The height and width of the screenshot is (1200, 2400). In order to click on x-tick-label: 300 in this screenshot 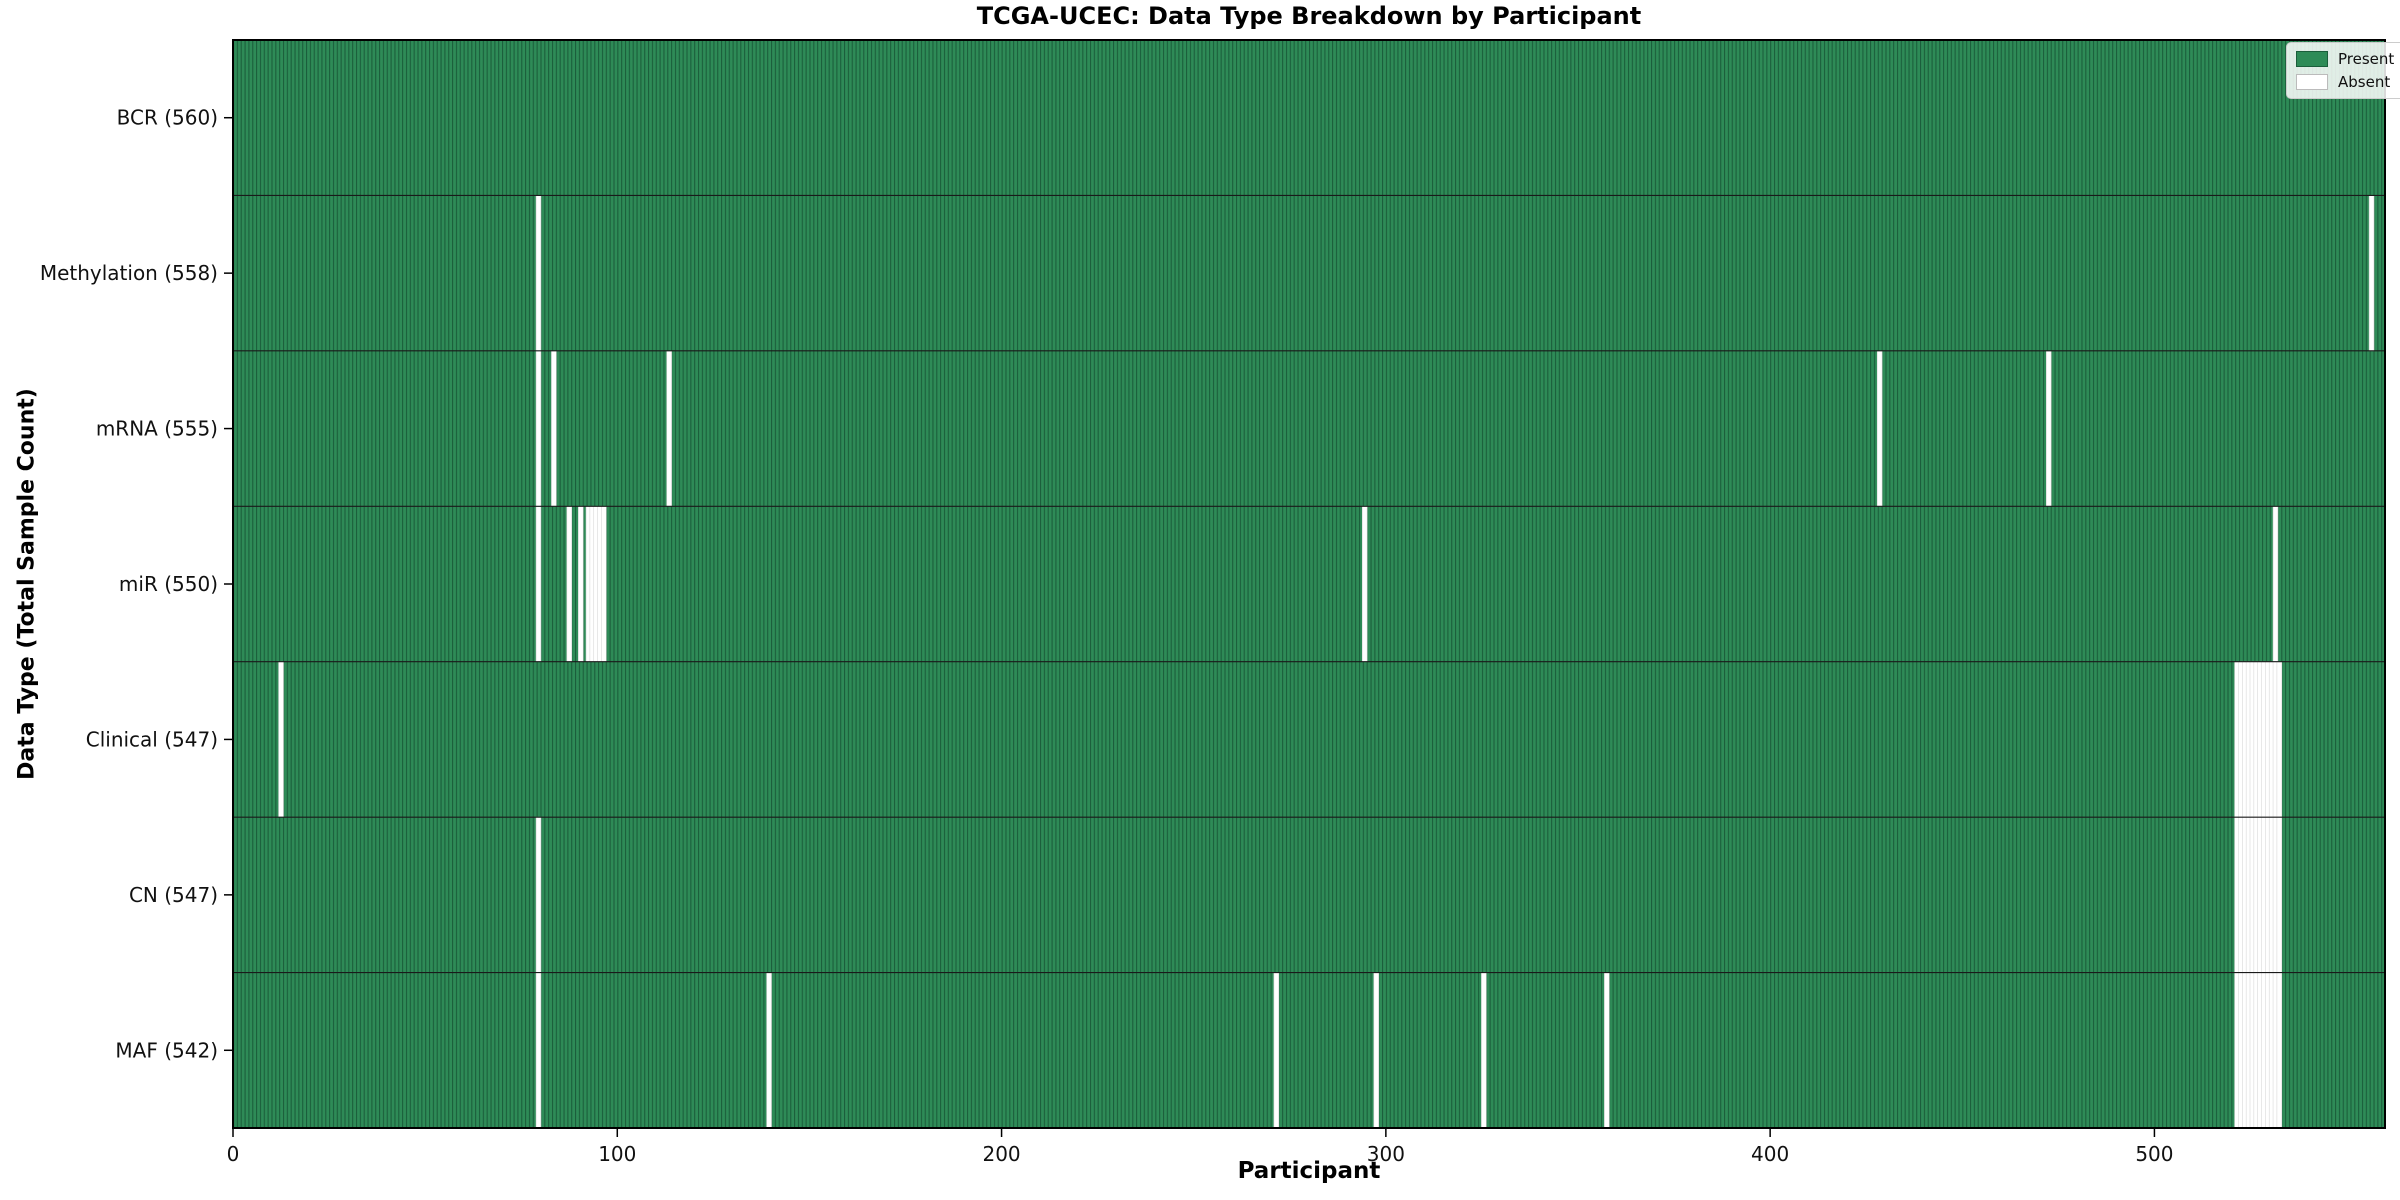, I will do `click(1386, 1154)`.